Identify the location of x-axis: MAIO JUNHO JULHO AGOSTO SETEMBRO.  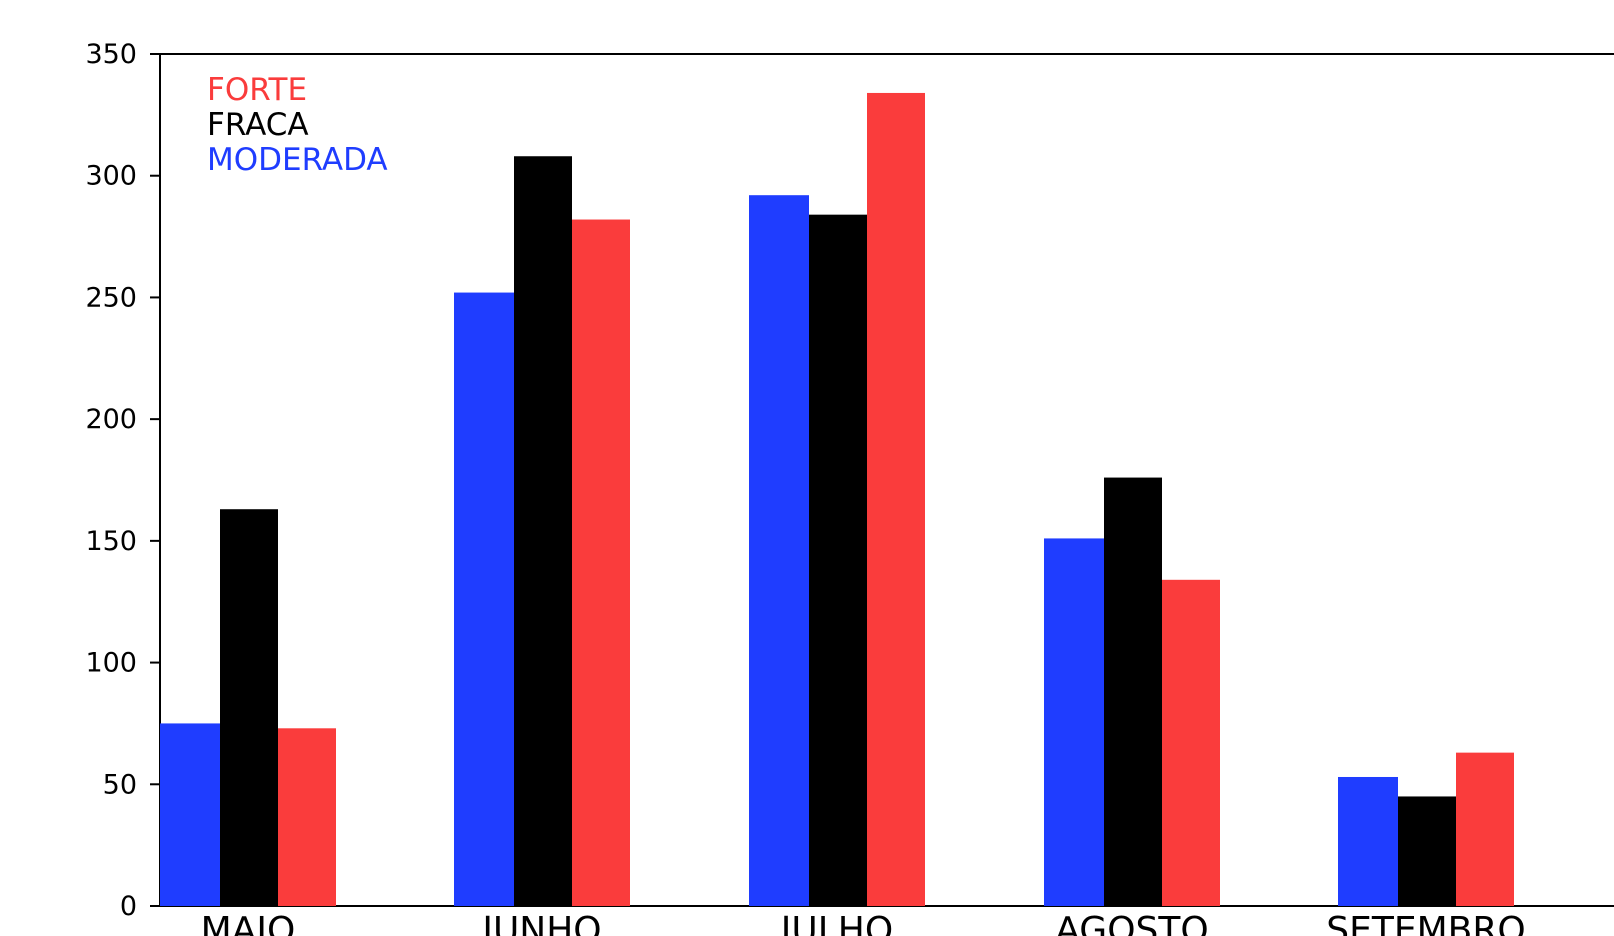
(863, 923).